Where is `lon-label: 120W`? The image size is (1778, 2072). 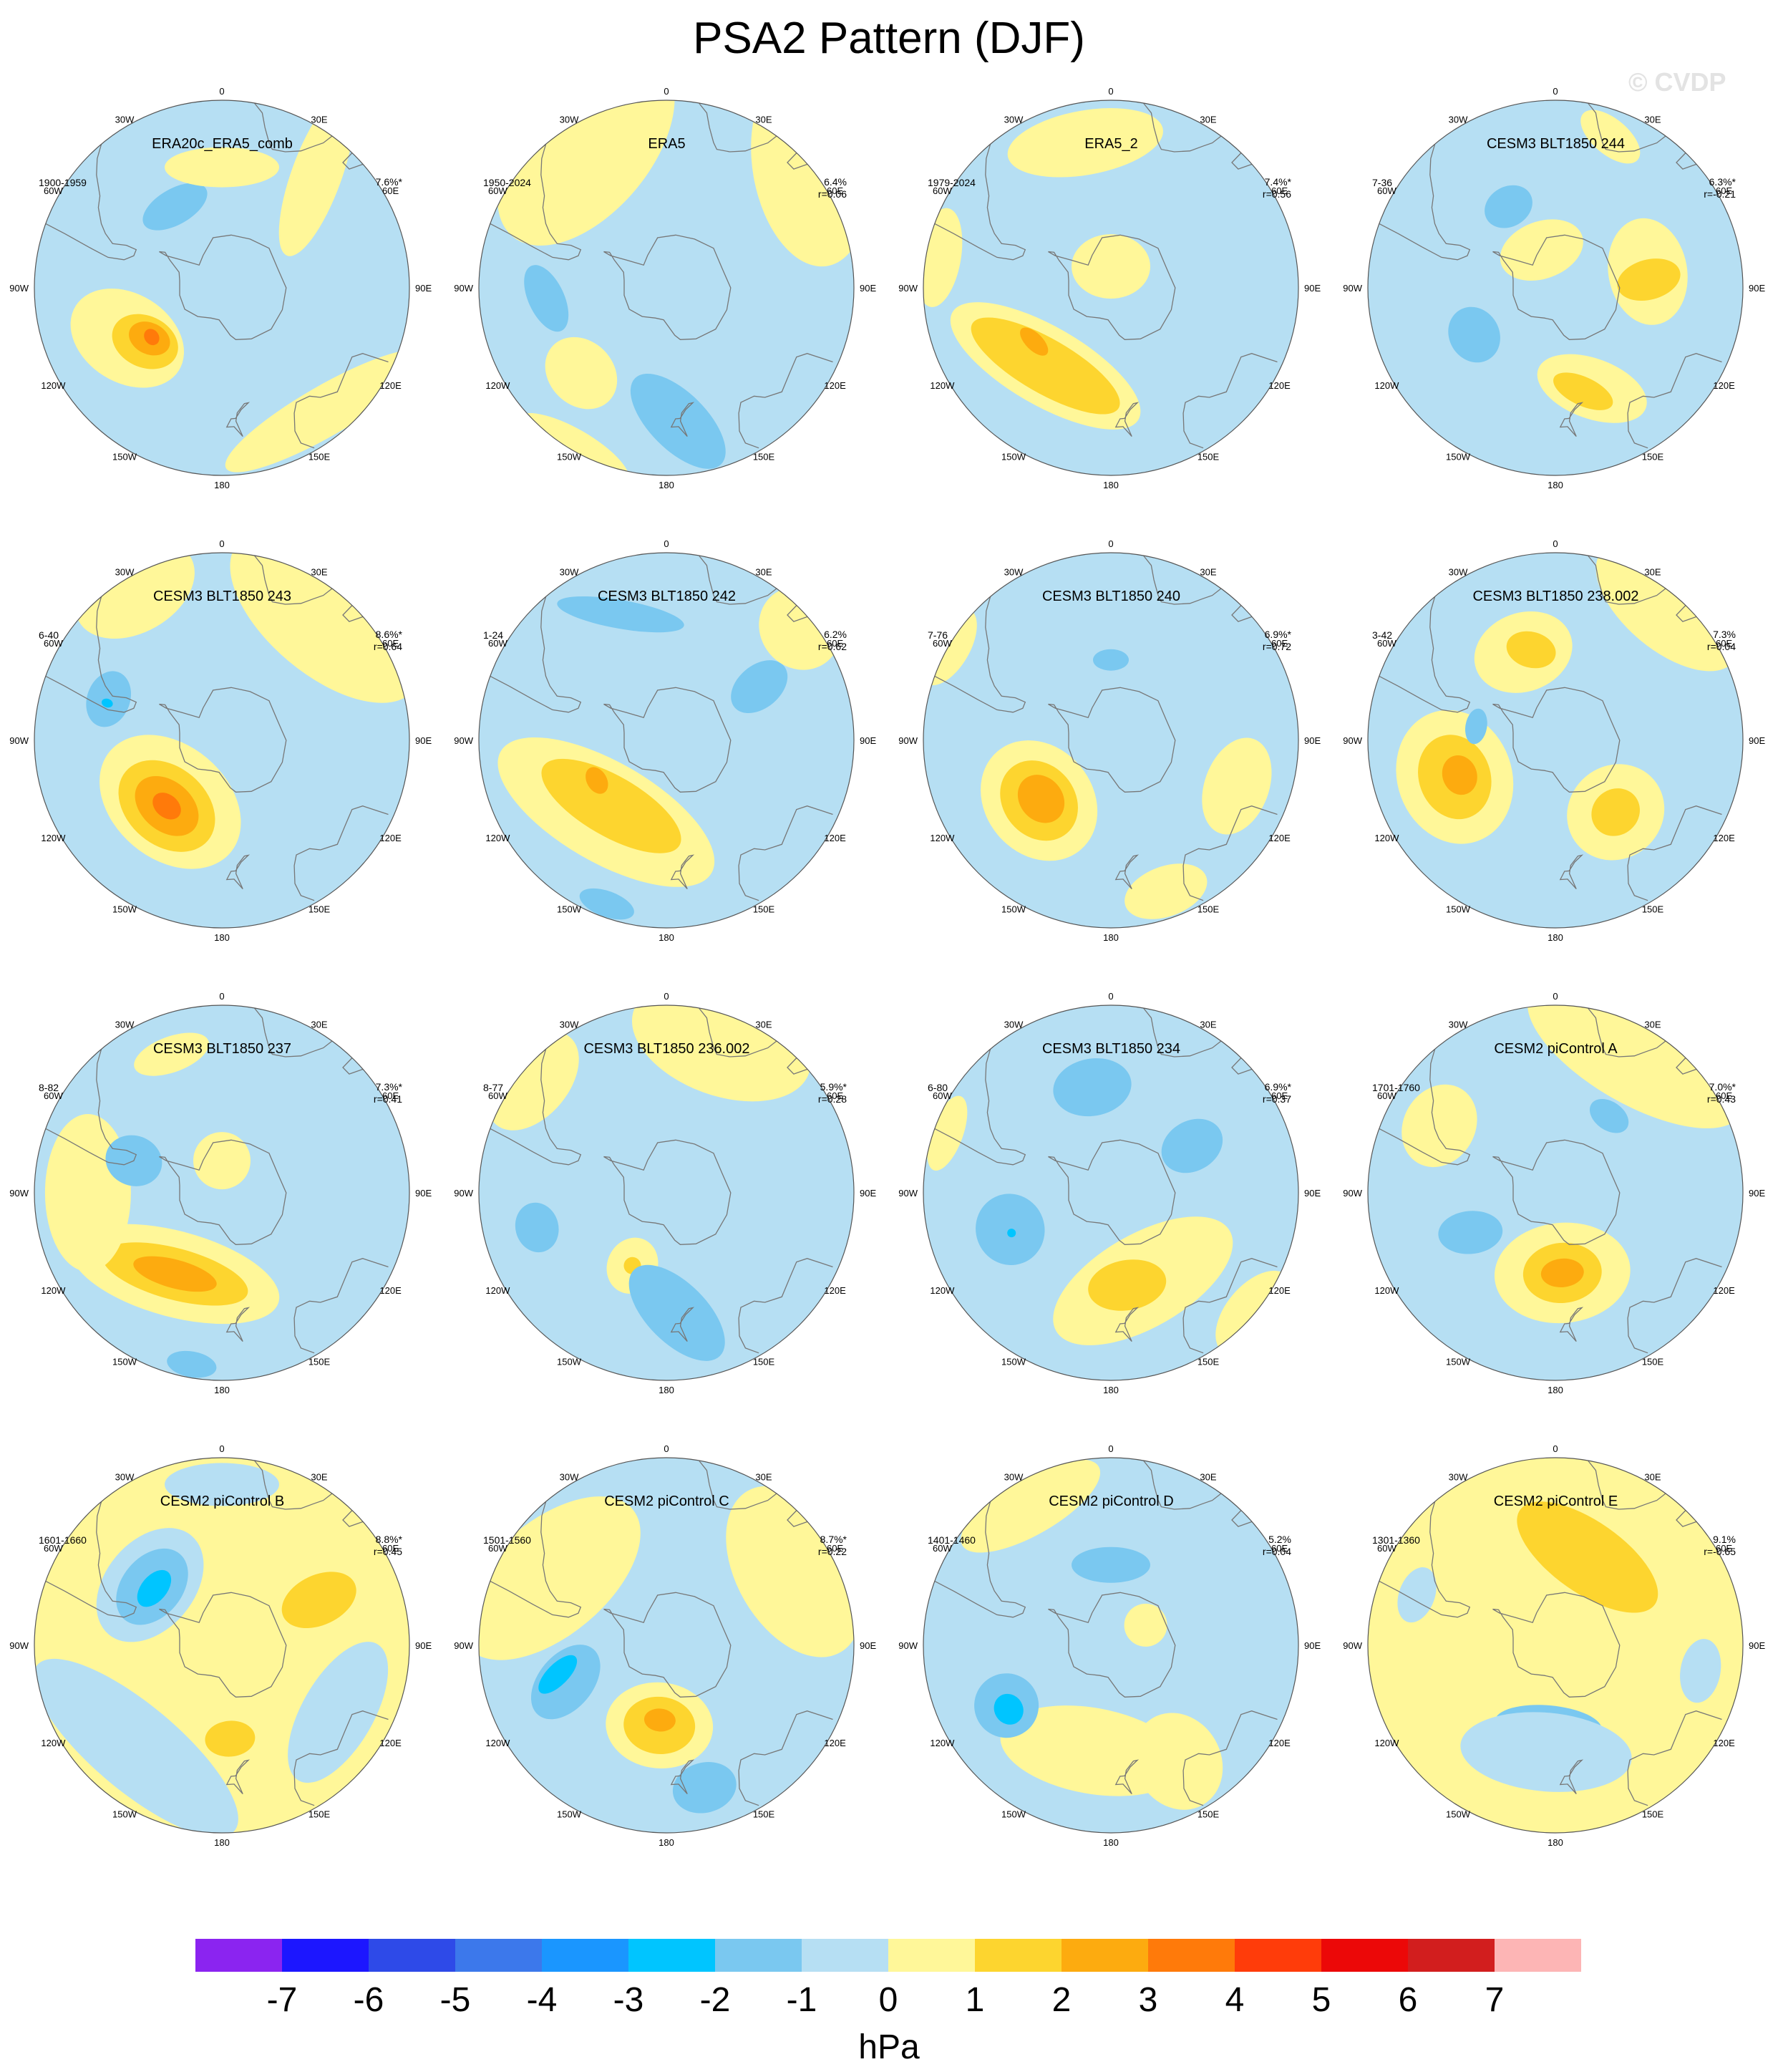
lon-label: 120W is located at coordinates (1386, 838).